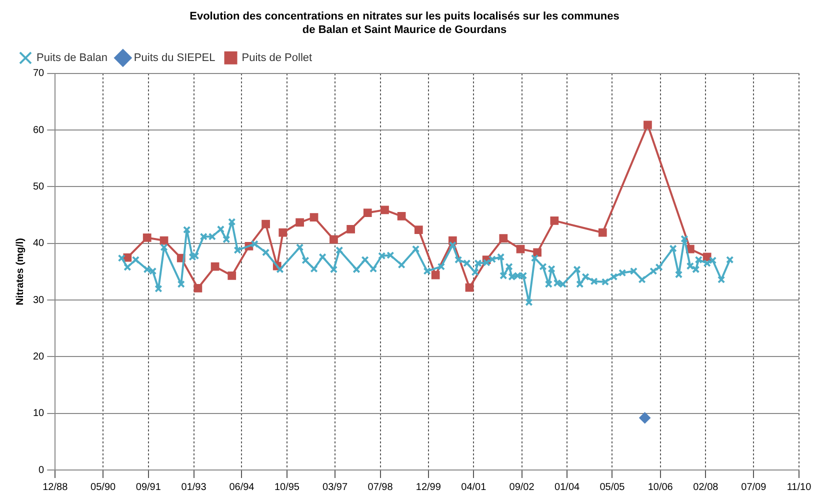  Describe the element at coordinates (754, 487) in the screenshot. I see `x-tick-label: 07/09` at that location.